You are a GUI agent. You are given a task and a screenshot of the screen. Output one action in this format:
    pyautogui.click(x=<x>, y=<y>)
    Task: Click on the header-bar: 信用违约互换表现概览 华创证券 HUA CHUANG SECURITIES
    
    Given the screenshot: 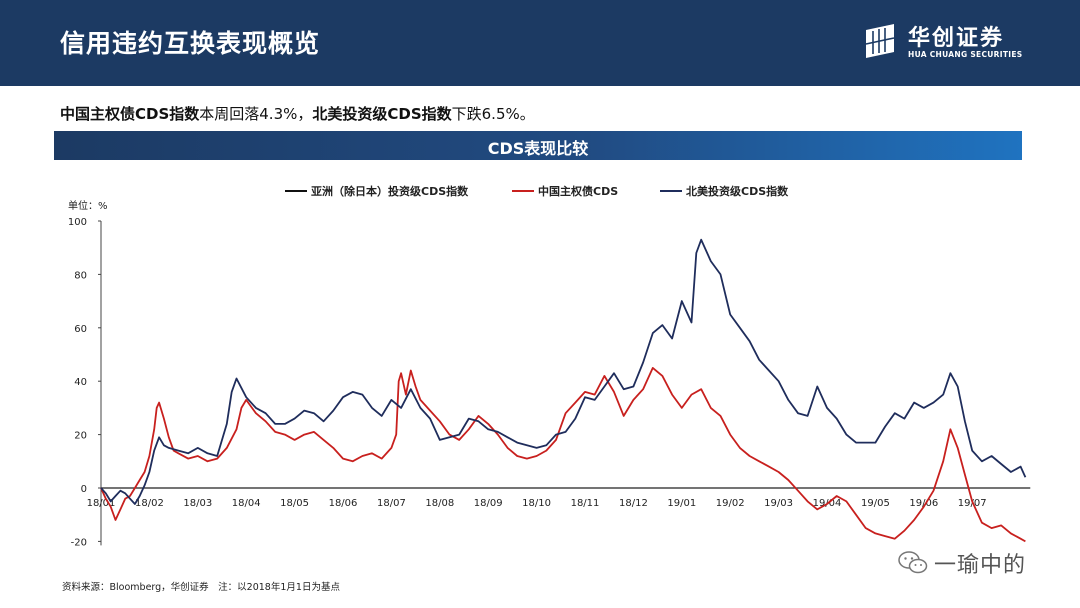 What is the action you would take?
    pyautogui.click(x=540, y=43)
    